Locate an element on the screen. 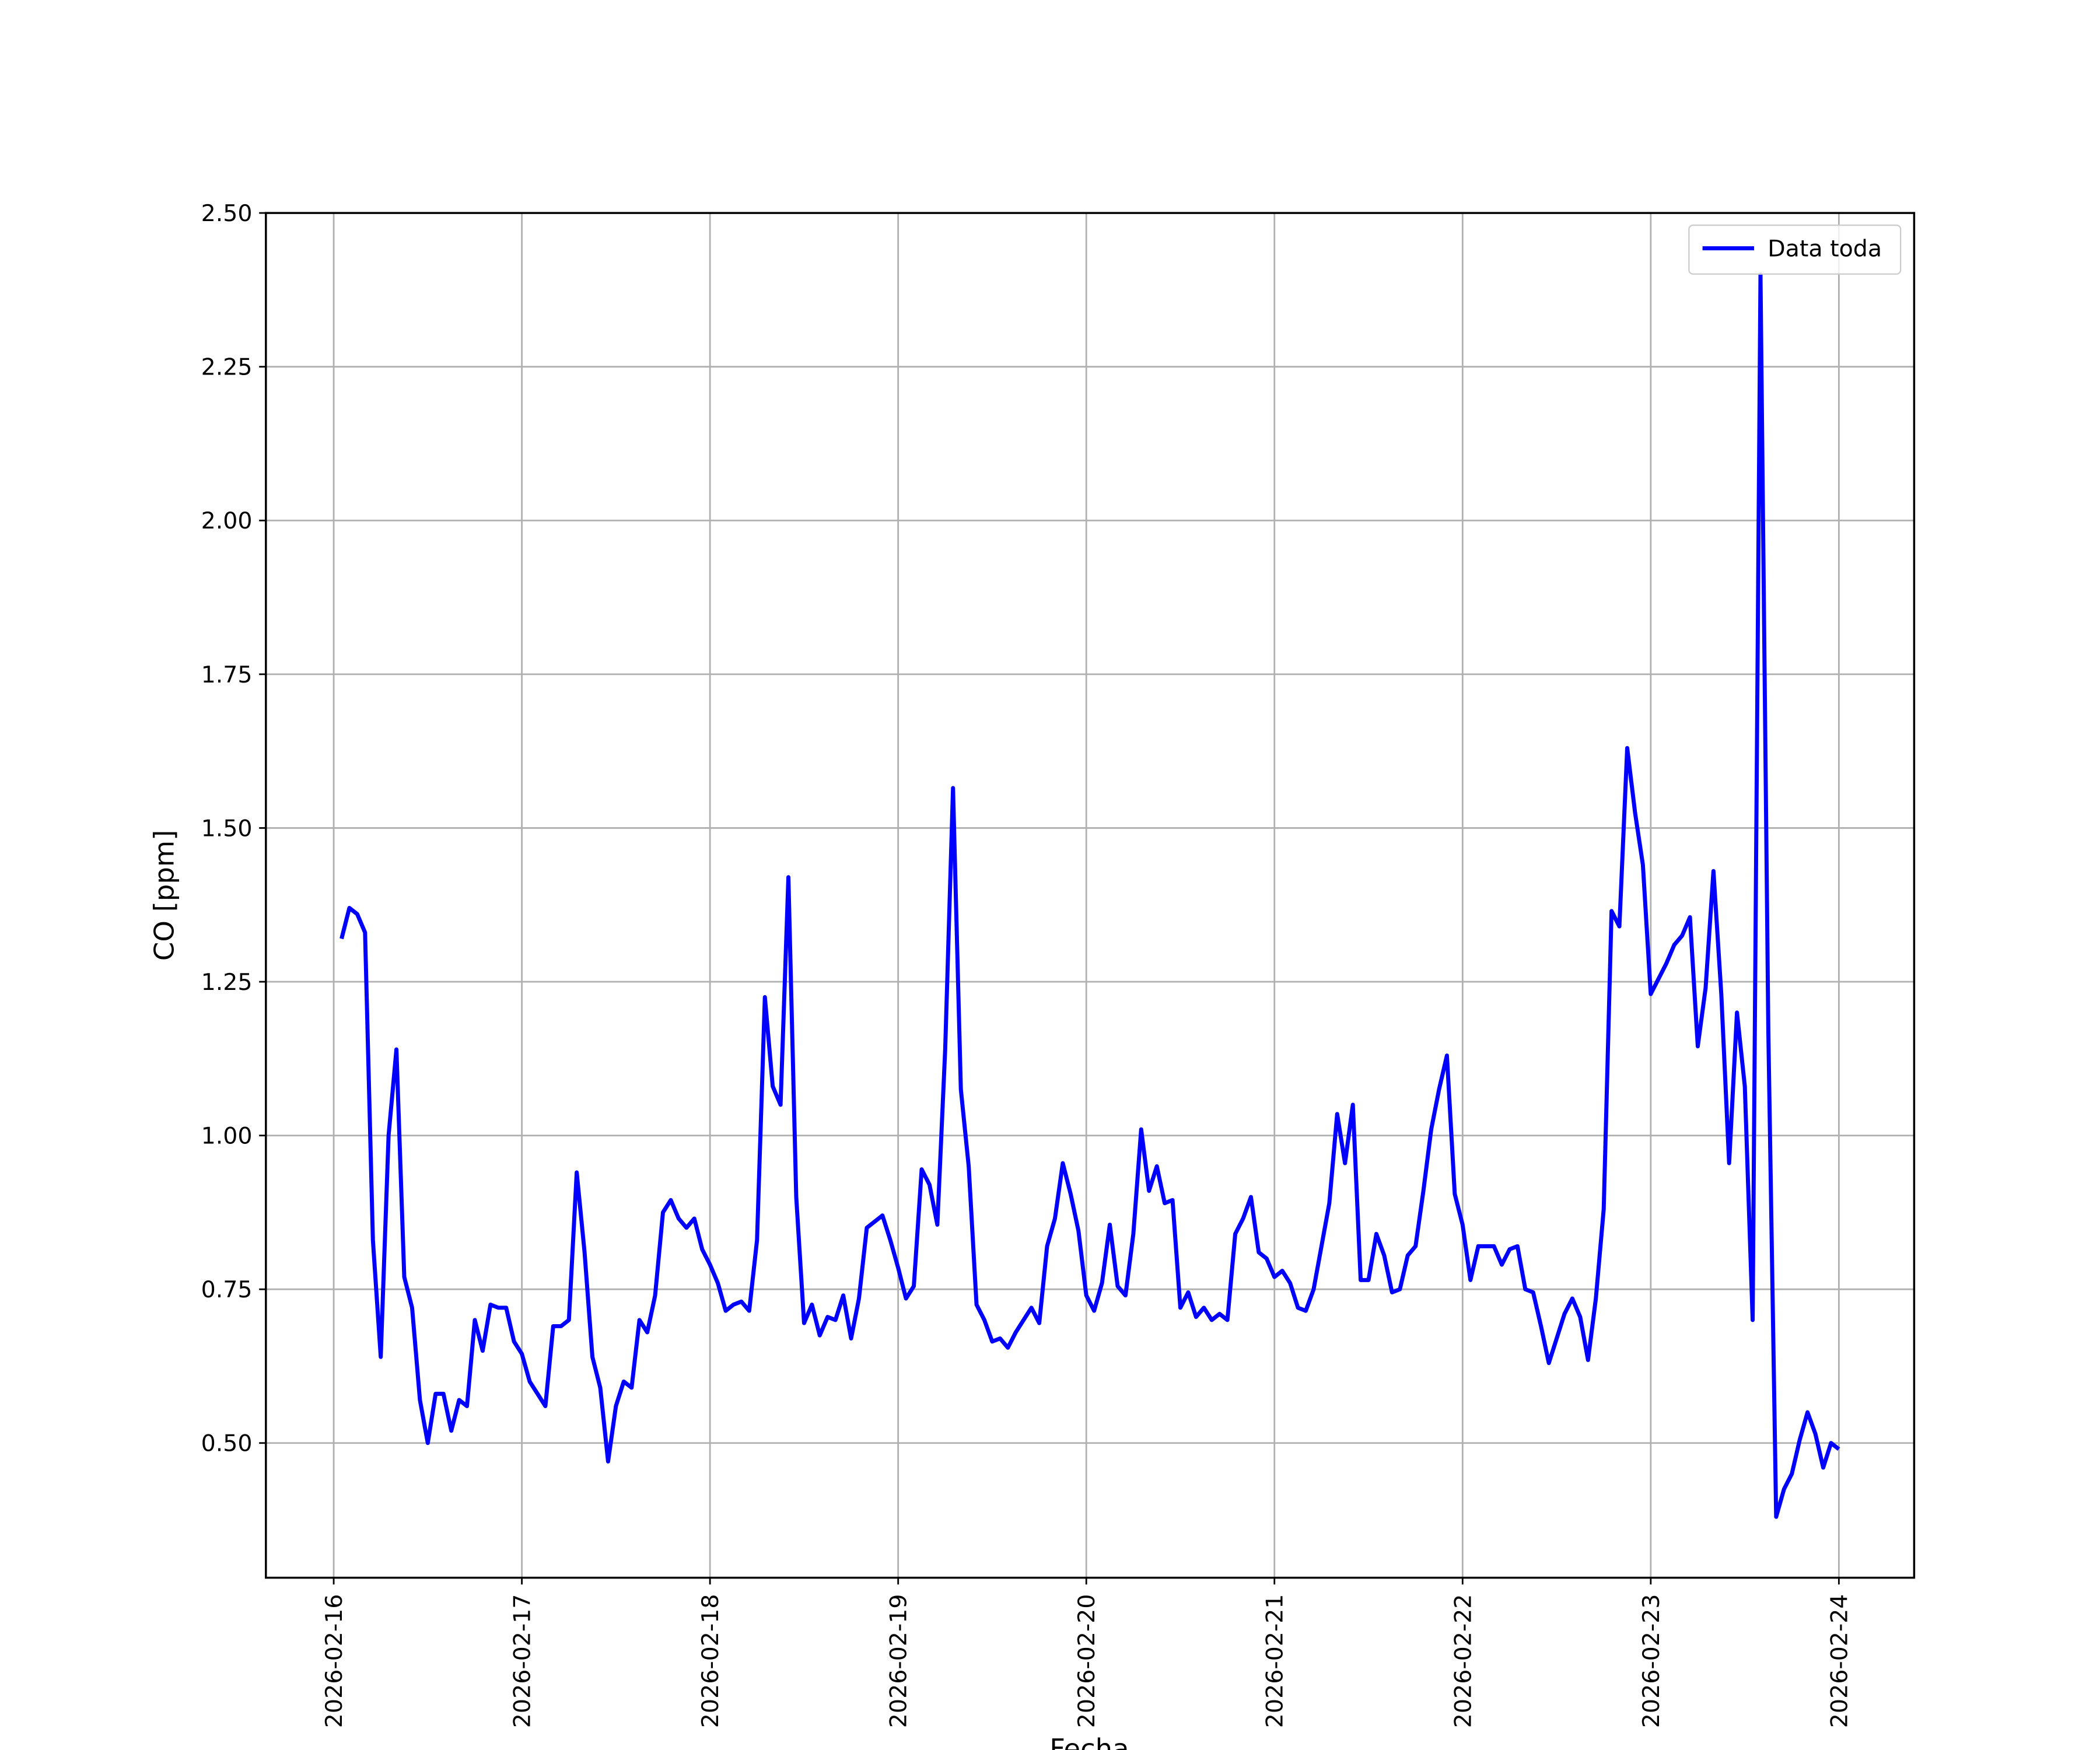 The width and height of the screenshot is (2100, 1750). y-tick-label: 2.50 is located at coordinates (227, 213).